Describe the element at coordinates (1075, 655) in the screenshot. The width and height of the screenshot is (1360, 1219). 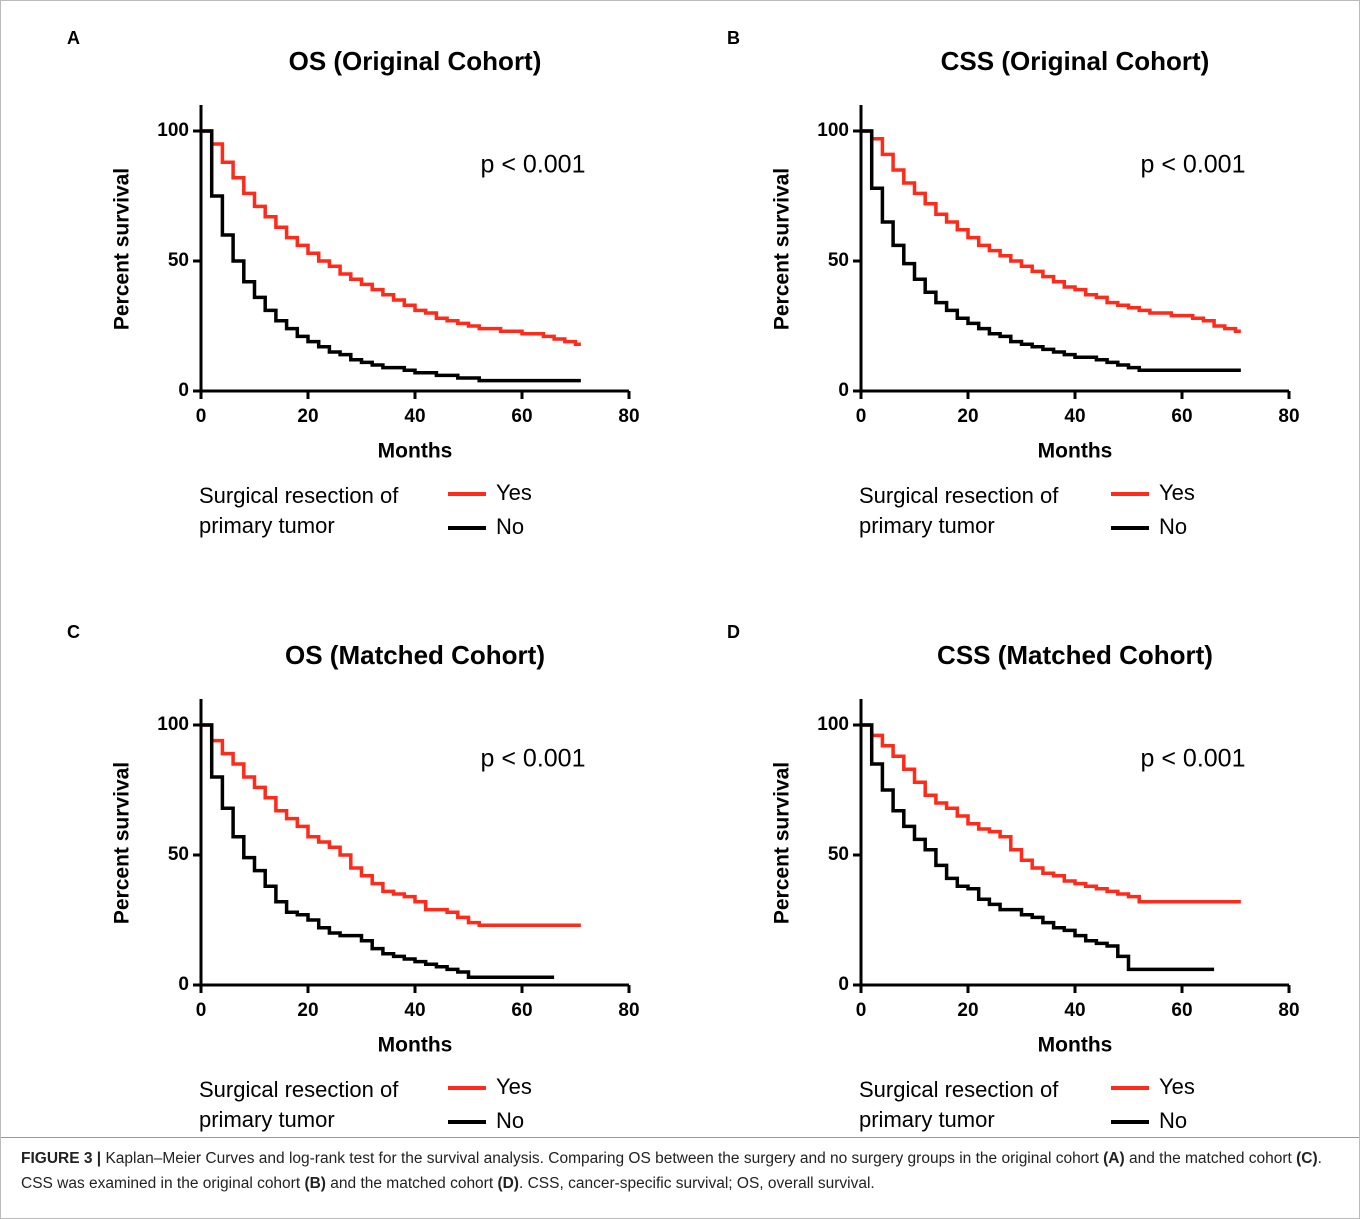
I see `chart-title: CSS (Matched Cohort)` at that location.